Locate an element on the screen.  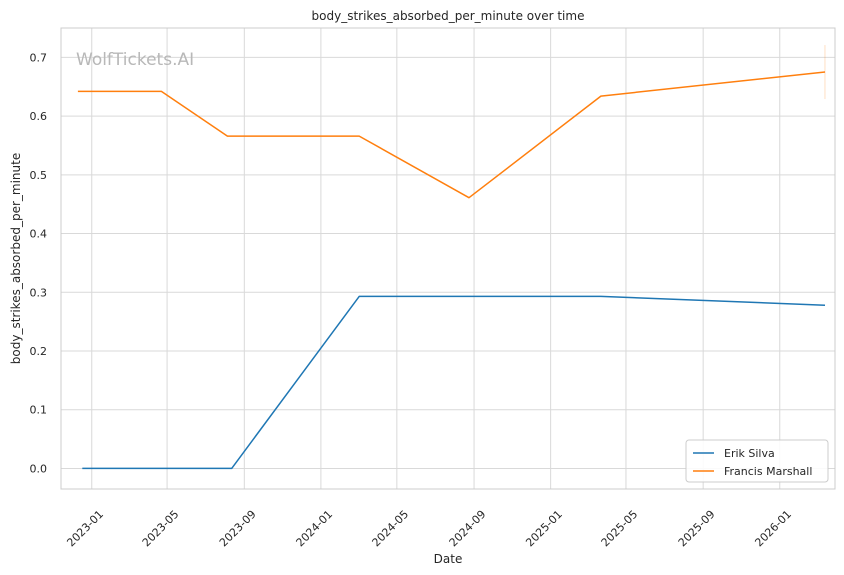
x-tick-label: 2024-05 is located at coordinates (391, 529).